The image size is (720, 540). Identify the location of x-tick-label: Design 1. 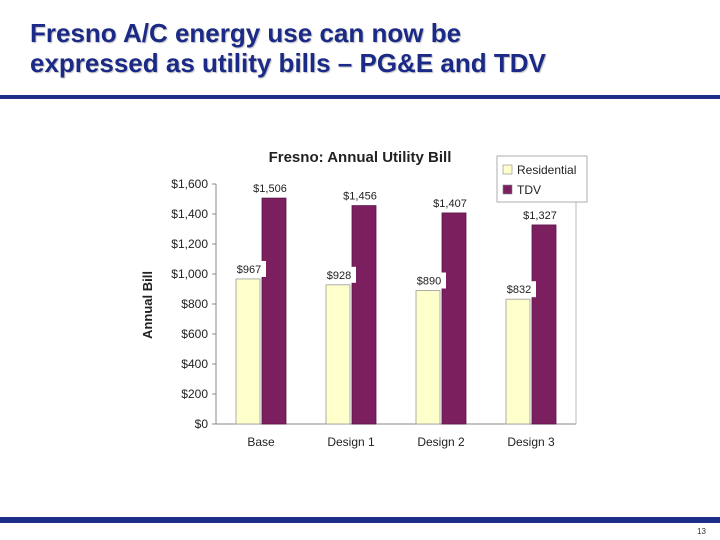
(351, 442).